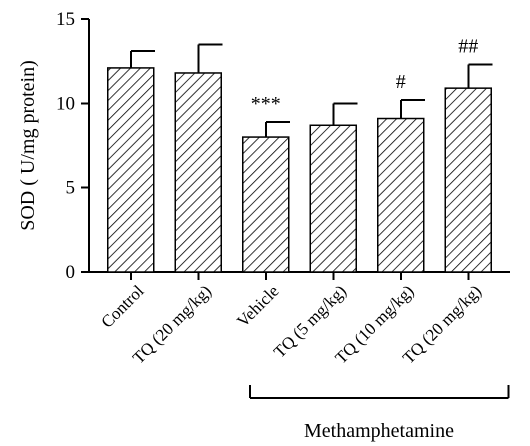 The image size is (530, 446). What do you see at coordinates (71, 272) in the screenshot?
I see `y-tick-label: 0` at bounding box center [71, 272].